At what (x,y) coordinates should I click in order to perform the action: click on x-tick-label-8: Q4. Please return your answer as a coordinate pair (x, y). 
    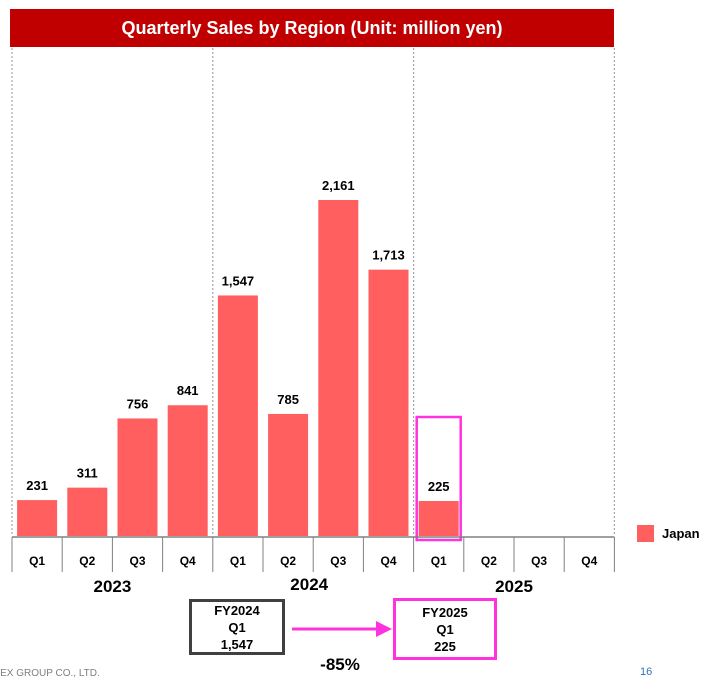
    Looking at the image, I should click on (388, 561).